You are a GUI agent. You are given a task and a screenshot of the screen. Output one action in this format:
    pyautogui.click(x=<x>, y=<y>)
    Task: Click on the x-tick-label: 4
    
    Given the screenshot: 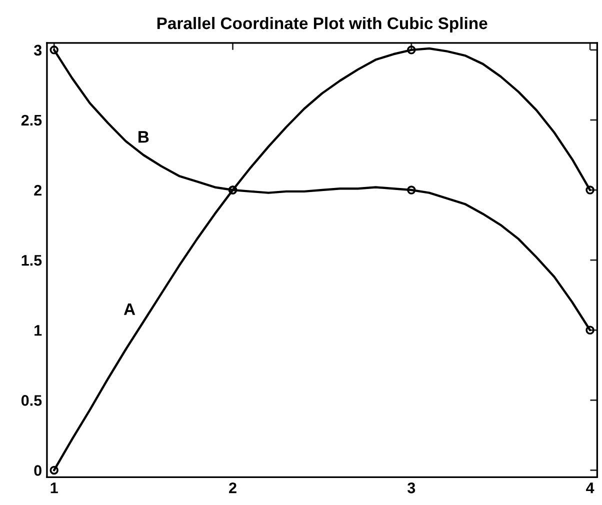 What is the action you would take?
    pyautogui.click(x=590, y=488)
    